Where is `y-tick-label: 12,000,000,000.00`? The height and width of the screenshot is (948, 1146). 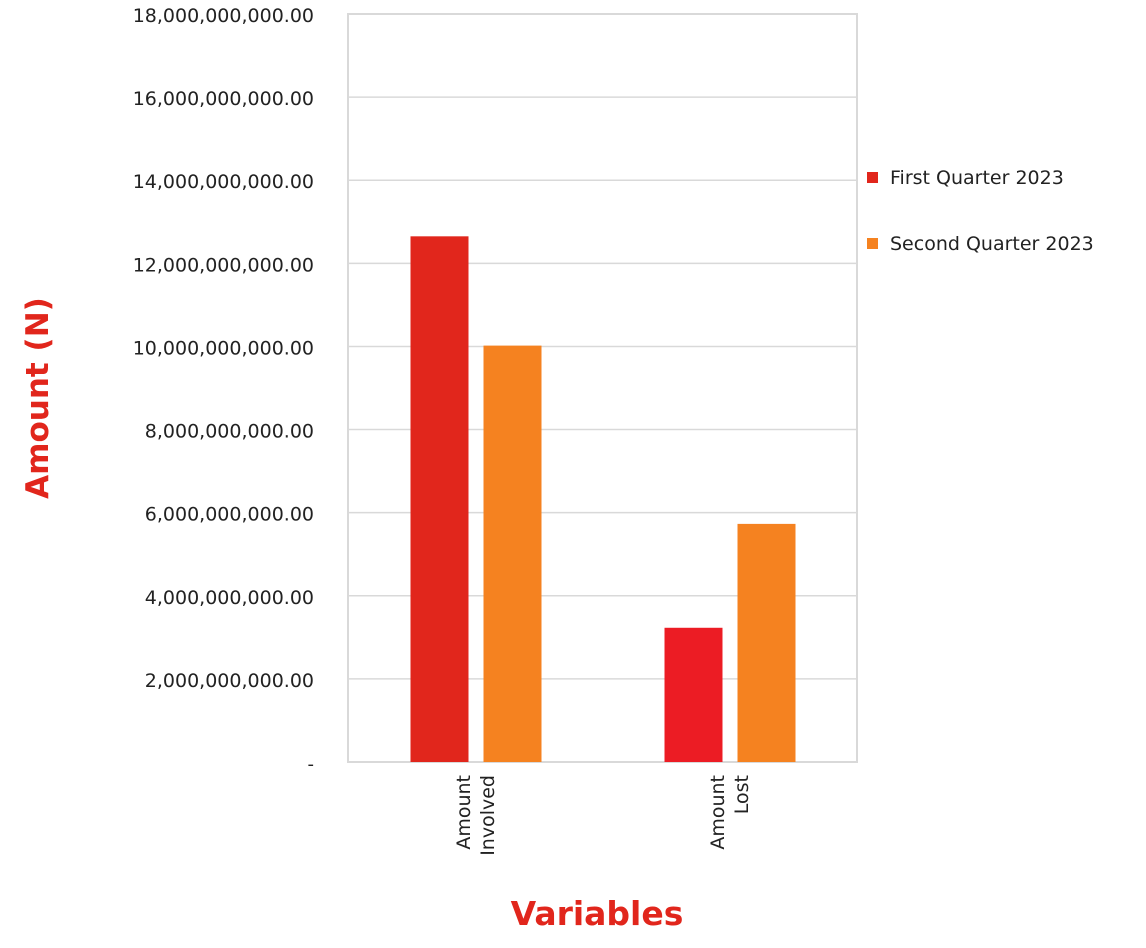 y-tick-label: 12,000,000,000.00 is located at coordinates (223, 265).